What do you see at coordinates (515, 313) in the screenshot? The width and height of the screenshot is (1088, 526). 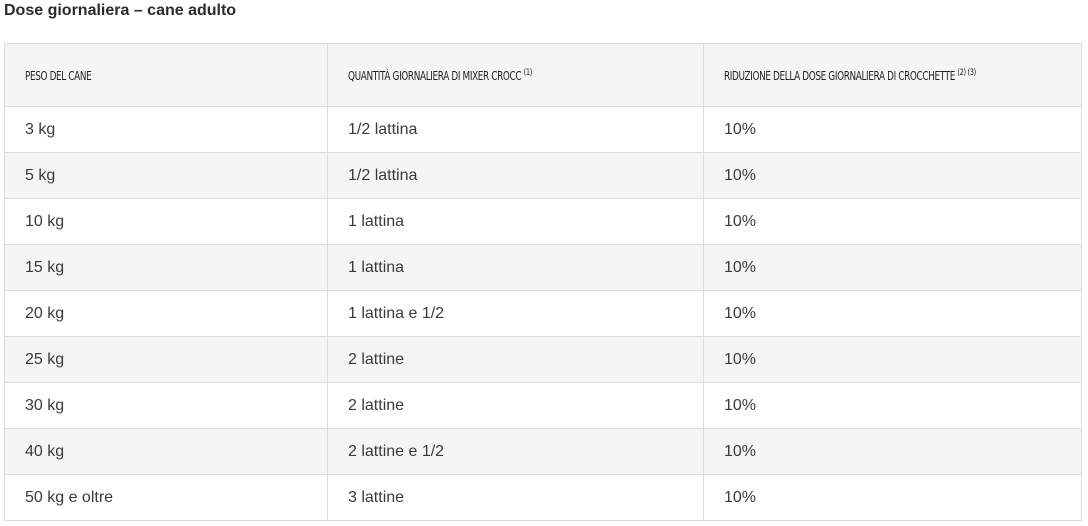 I see `cell-quantity: 1 lattina e 1/2` at bounding box center [515, 313].